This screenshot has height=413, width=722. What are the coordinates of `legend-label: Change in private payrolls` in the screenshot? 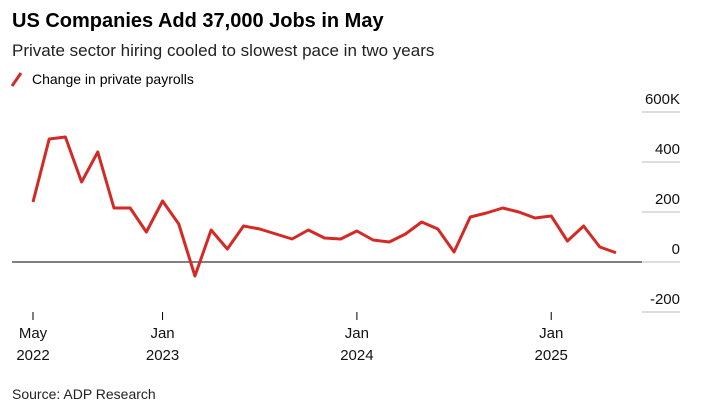 It's located at (113, 79).